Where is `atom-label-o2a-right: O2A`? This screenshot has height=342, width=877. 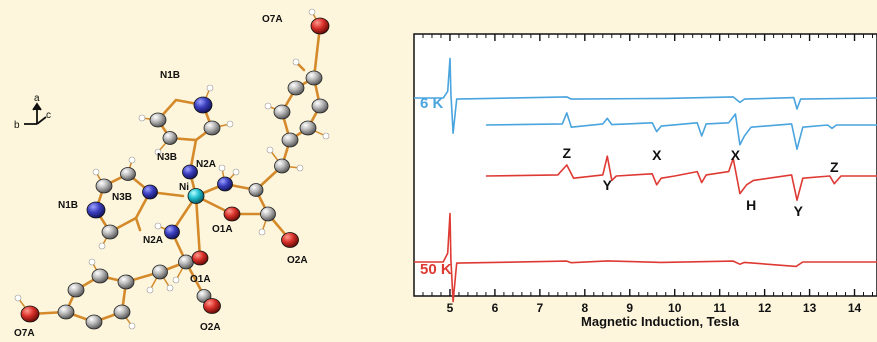
atom-label-o2a-right: O2A is located at coordinates (297, 260).